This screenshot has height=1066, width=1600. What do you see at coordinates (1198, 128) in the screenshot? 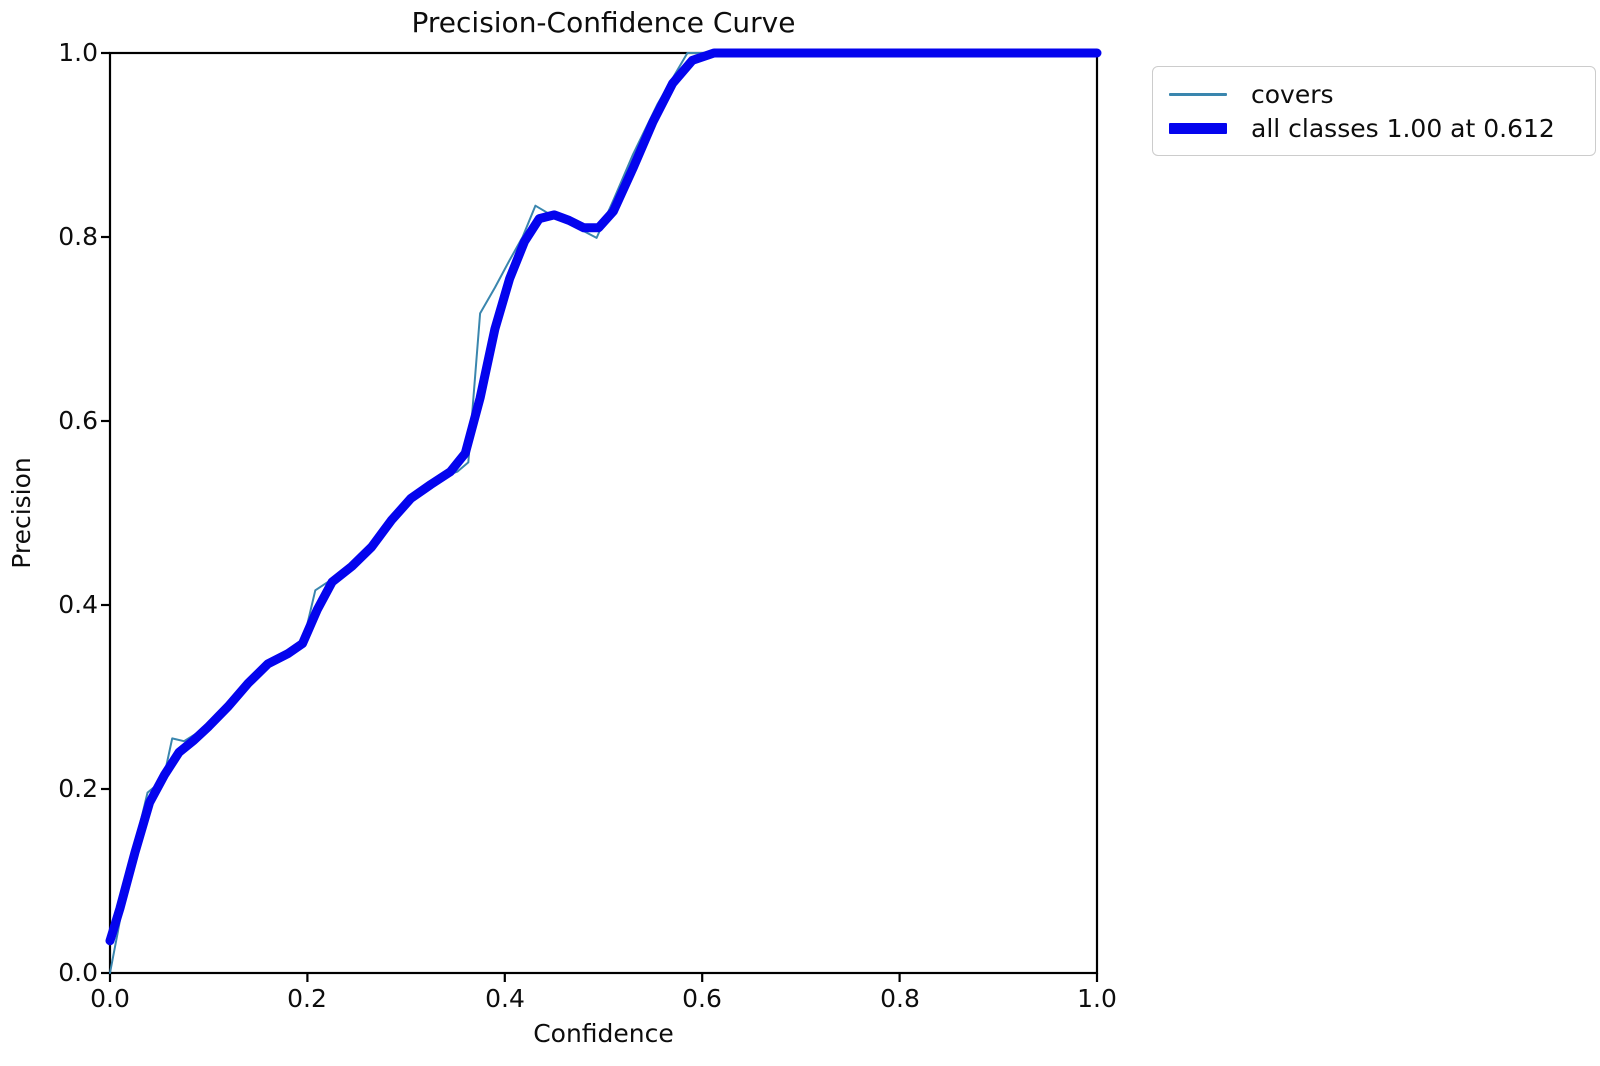
I see `all-classes-line-sample` at bounding box center [1198, 128].